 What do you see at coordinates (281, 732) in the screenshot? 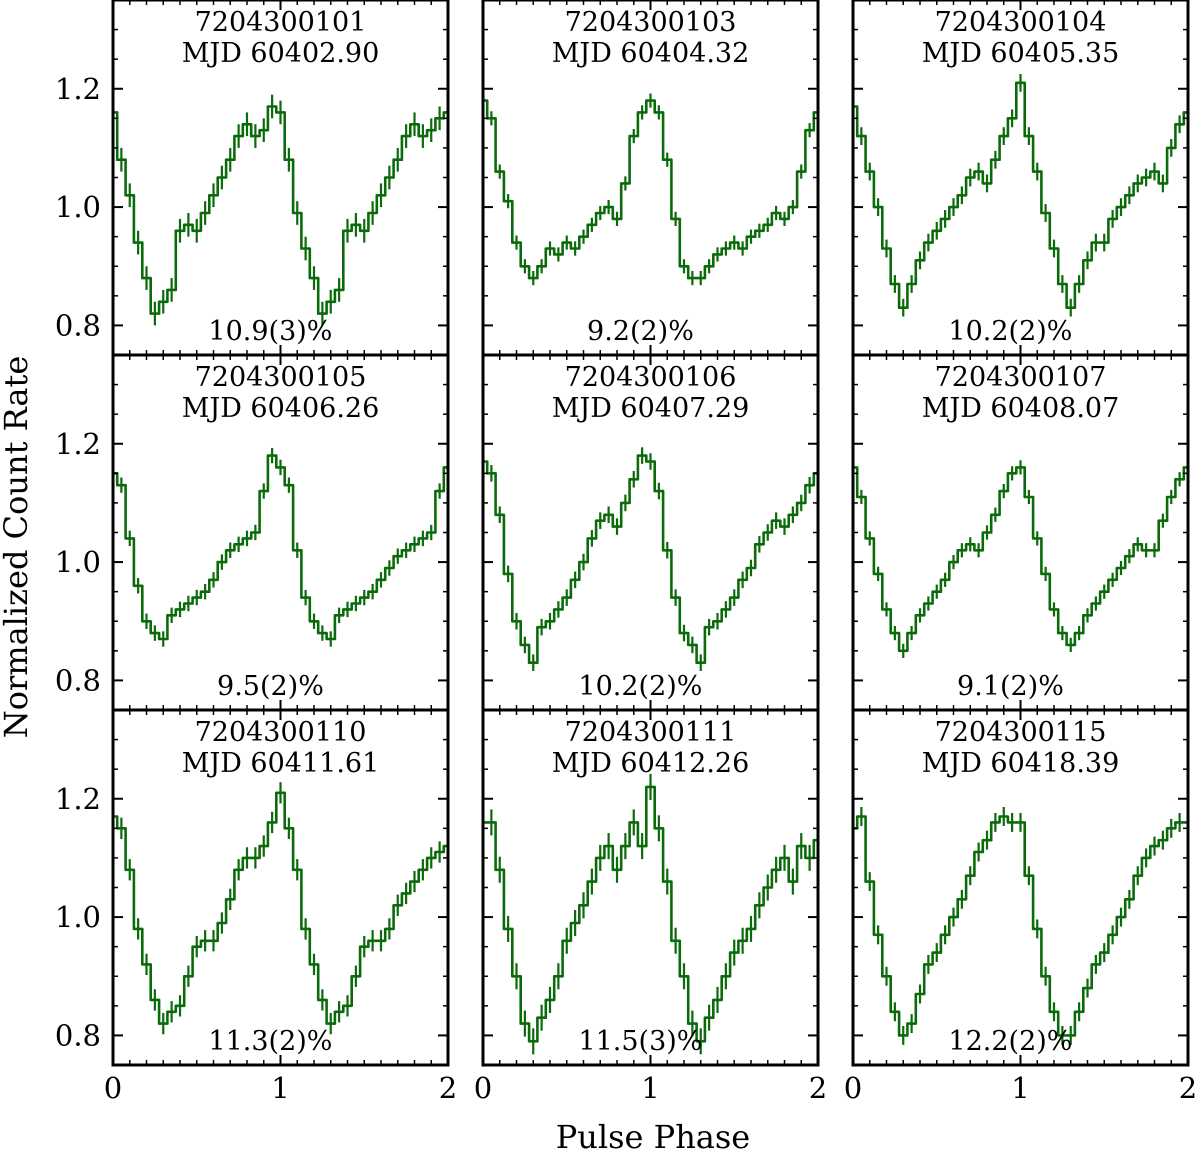
I see `panel-obsid: 7204300110` at bounding box center [281, 732].